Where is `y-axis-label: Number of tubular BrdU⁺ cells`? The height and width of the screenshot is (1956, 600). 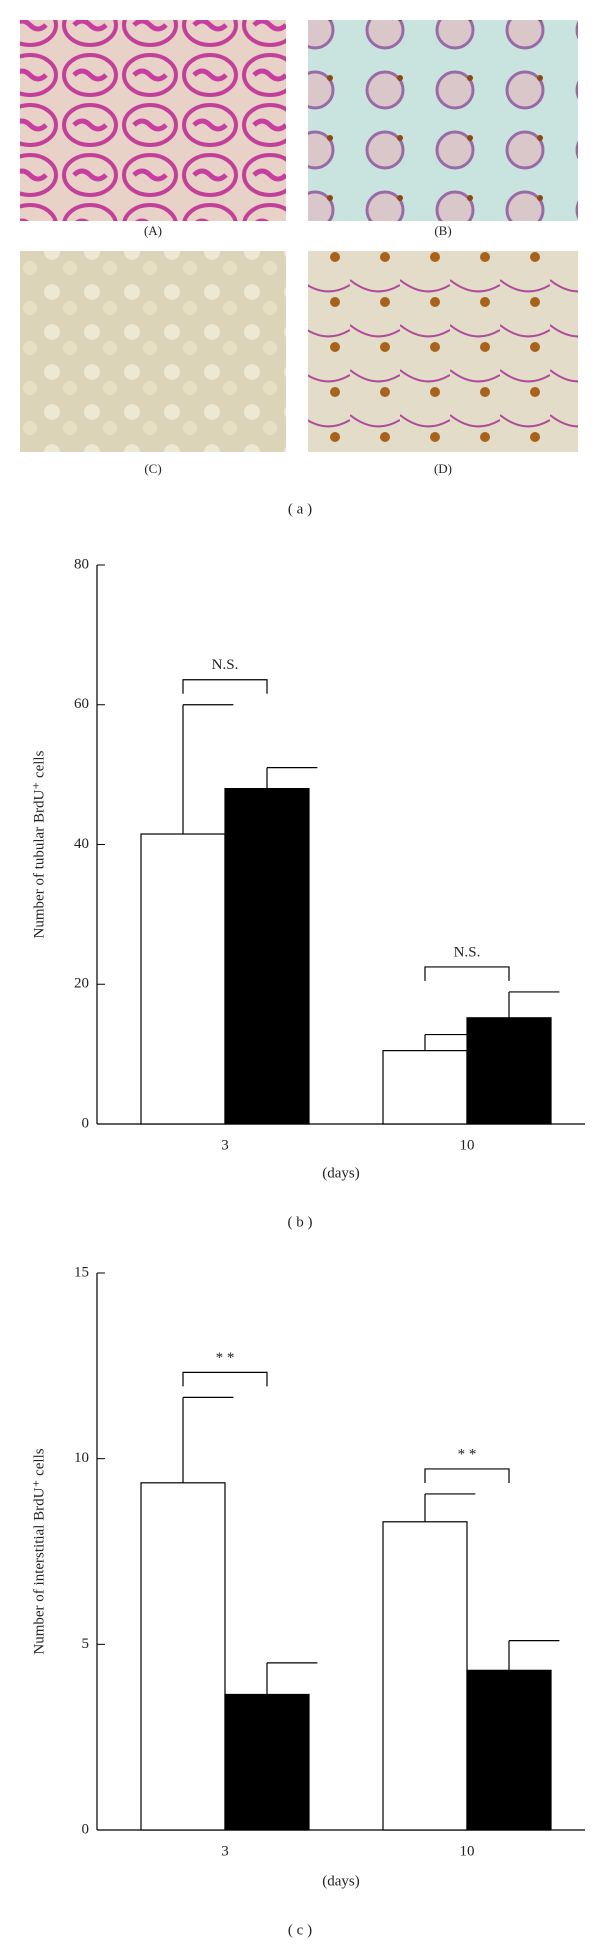
y-axis-label: Number of tubular BrdU⁺ cells is located at coordinates (39, 844).